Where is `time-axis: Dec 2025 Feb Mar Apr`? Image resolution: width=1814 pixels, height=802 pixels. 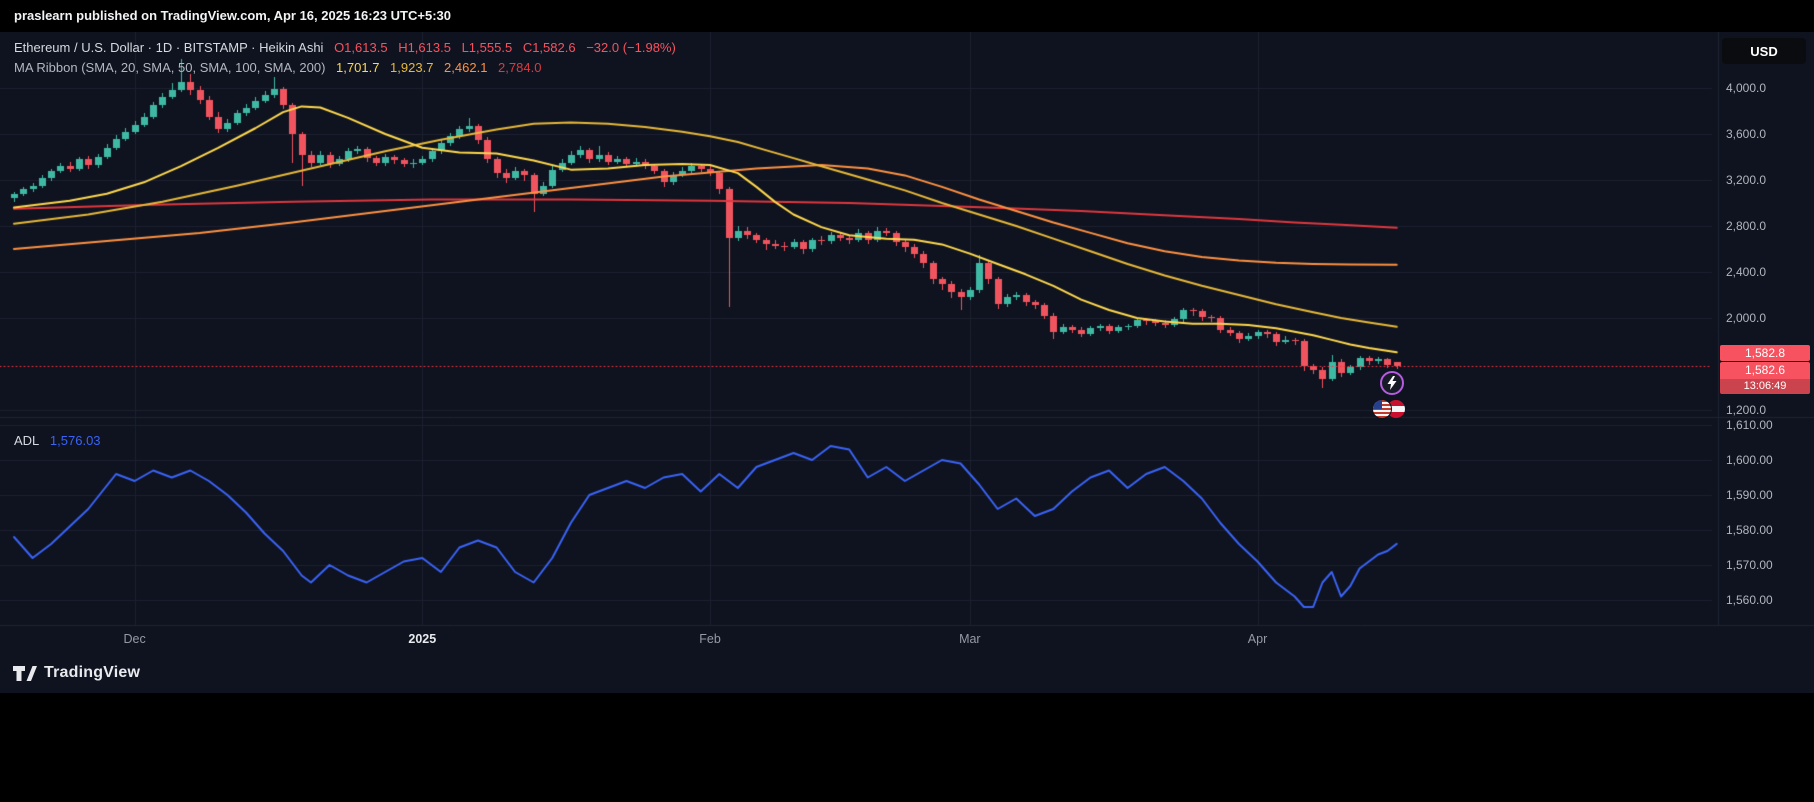 time-axis: Dec 2025 Feb Mar Apr is located at coordinates (907, 640).